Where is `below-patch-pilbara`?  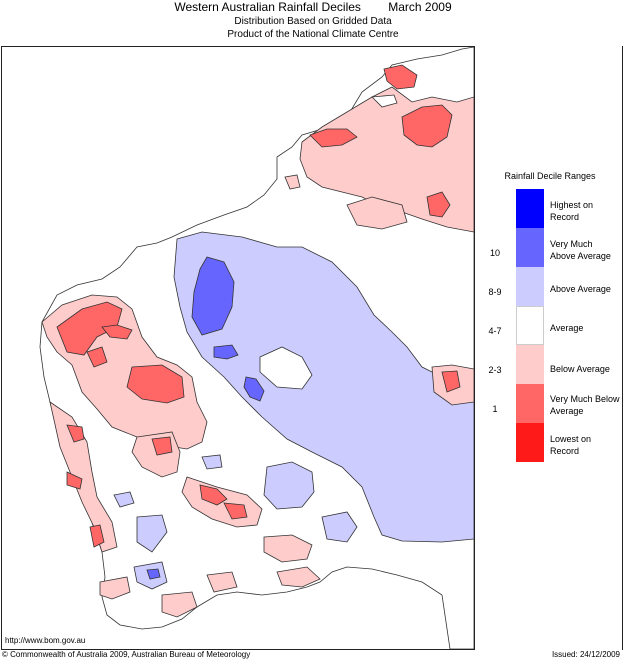
below-patch-pilbara is located at coordinates (377, 213).